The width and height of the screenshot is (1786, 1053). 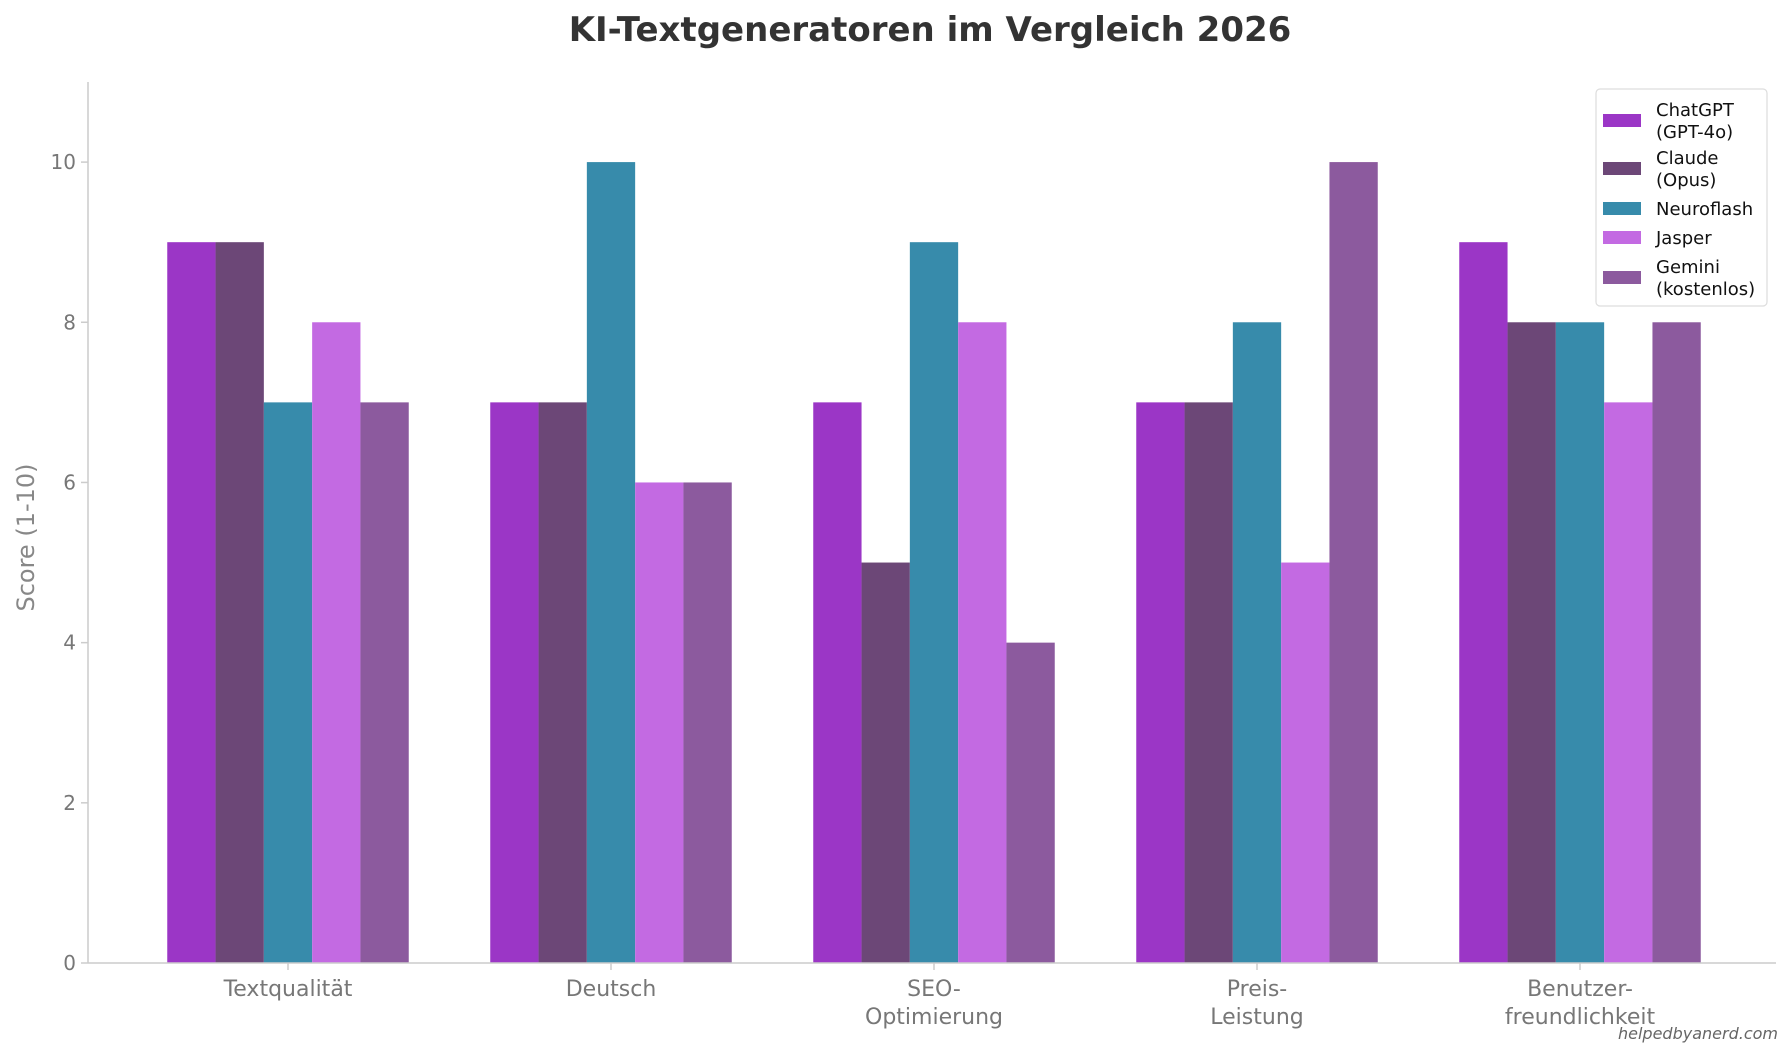 I want to click on legend-swatch-chatgpt, so click(x=1622, y=120).